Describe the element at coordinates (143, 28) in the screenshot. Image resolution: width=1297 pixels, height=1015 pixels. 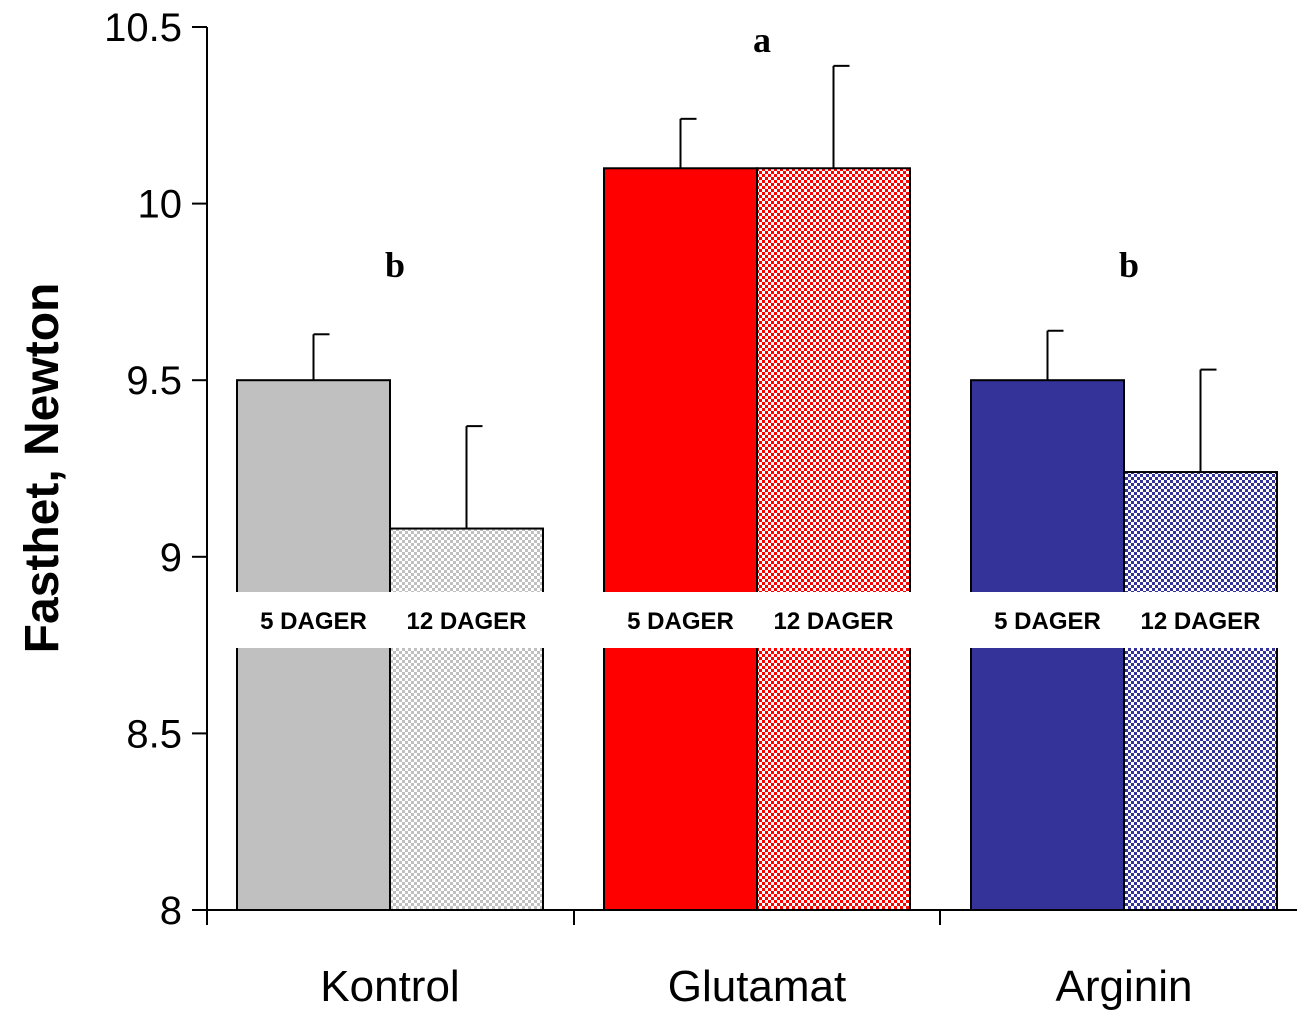
I see `y-tick-label: 10.5` at that location.